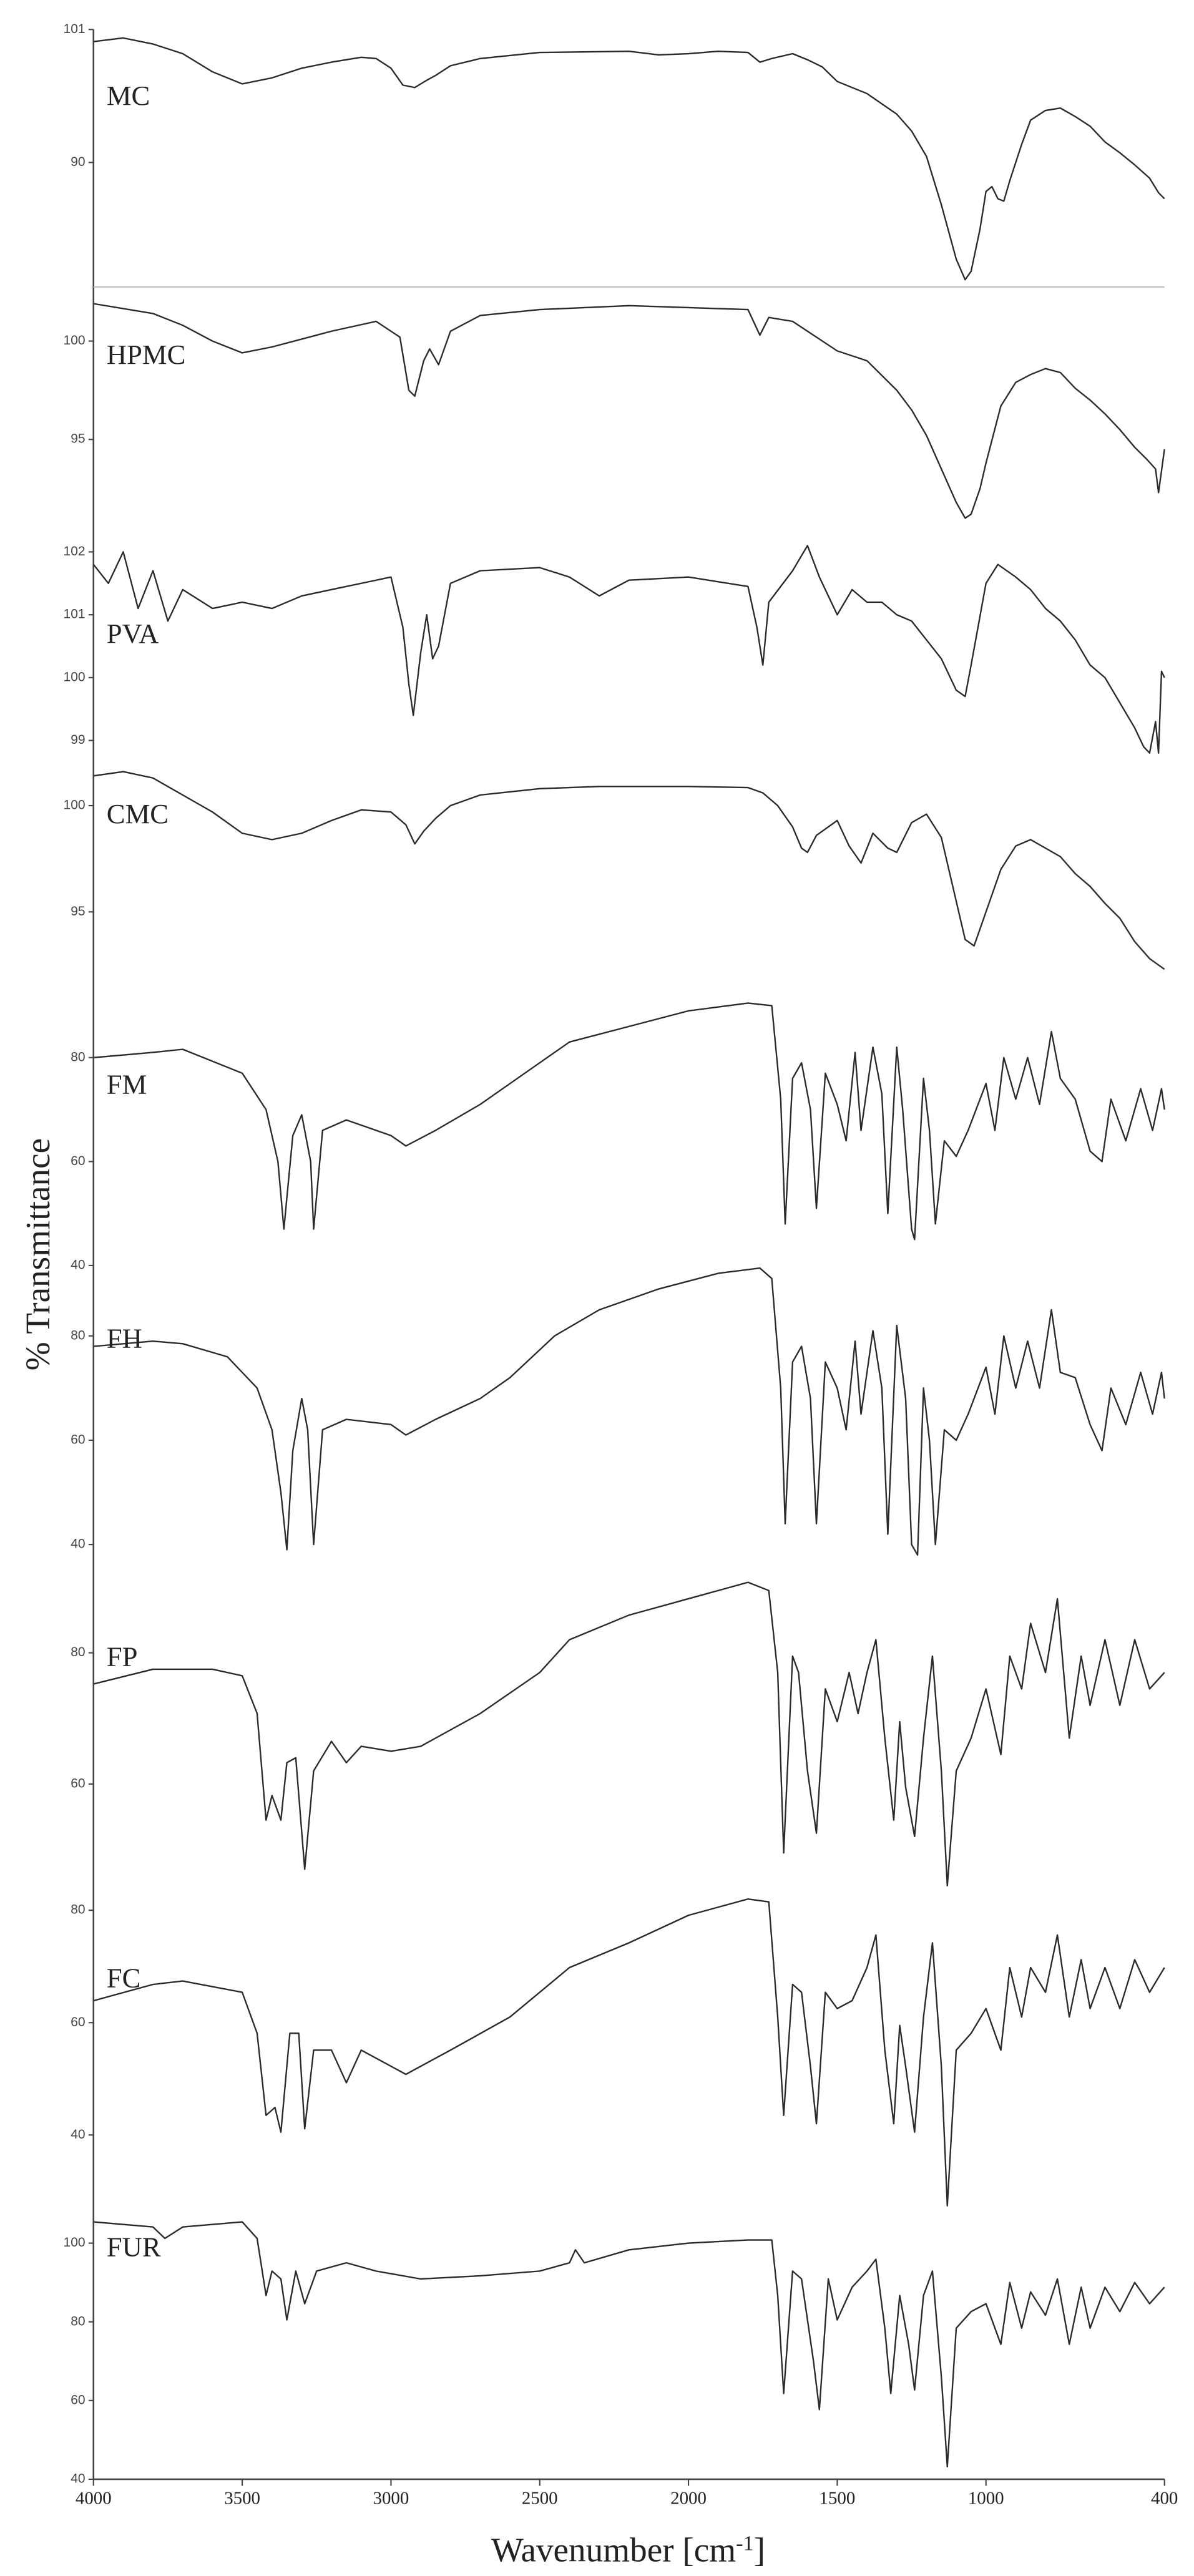 The width and height of the screenshot is (1194, 2576). Describe the element at coordinates (38, 1254) in the screenshot. I see `y-axis-label: % Transmittance` at that location.